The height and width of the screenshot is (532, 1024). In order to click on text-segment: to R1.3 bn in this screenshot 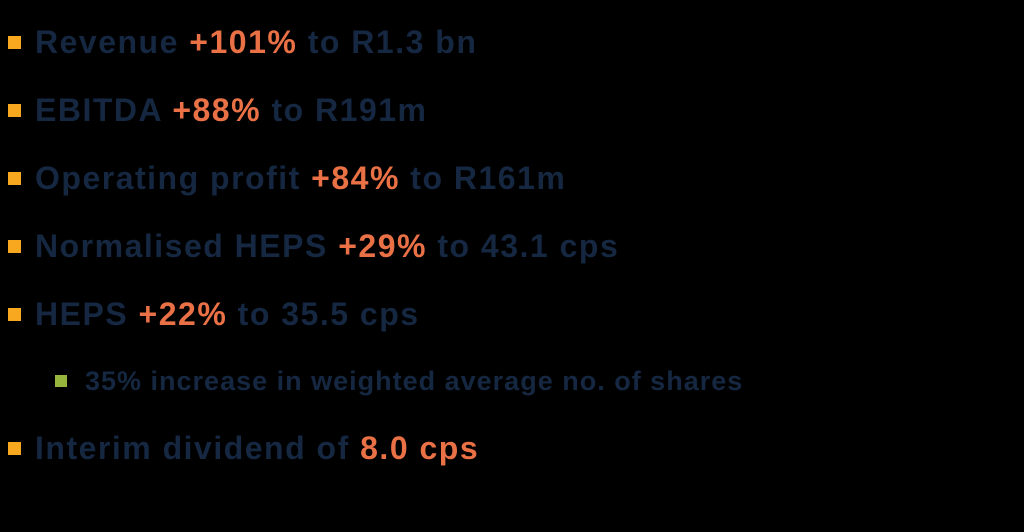, I will do `click(392, 41)`.